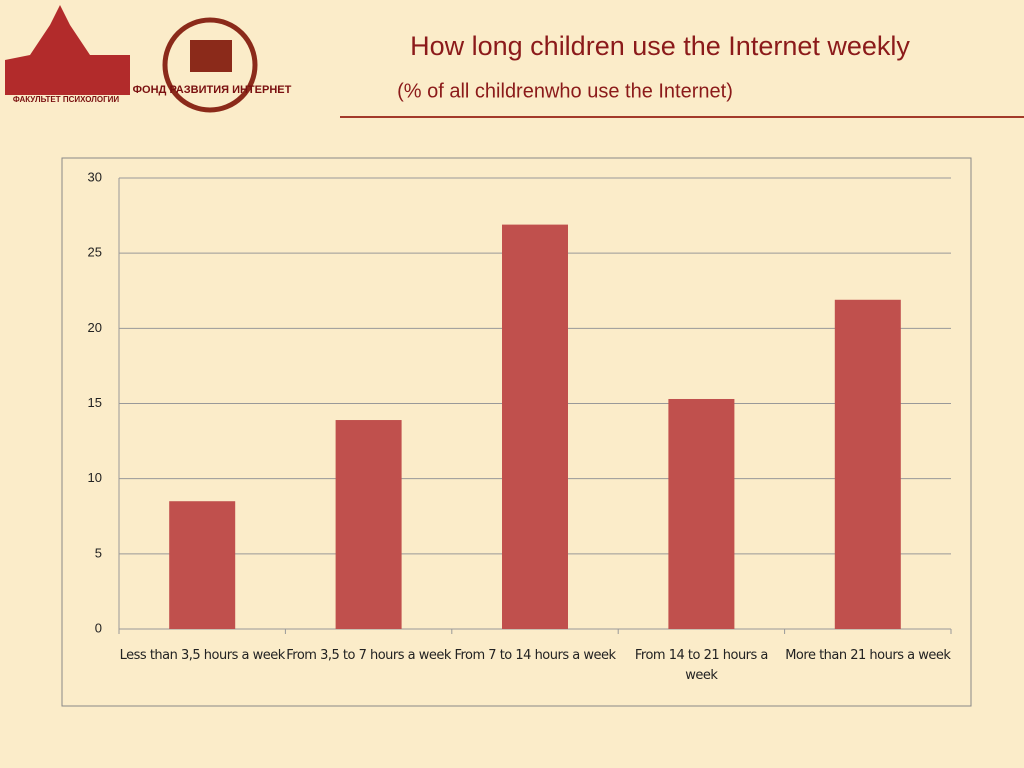 This screenshot has height=768, width=1024. Describe the element at coordinates (212, 65) in the screenshot. I see `logo-fund: ФОНД РАЗВИТИЯ ИНТЕРНЕТ` at that location.